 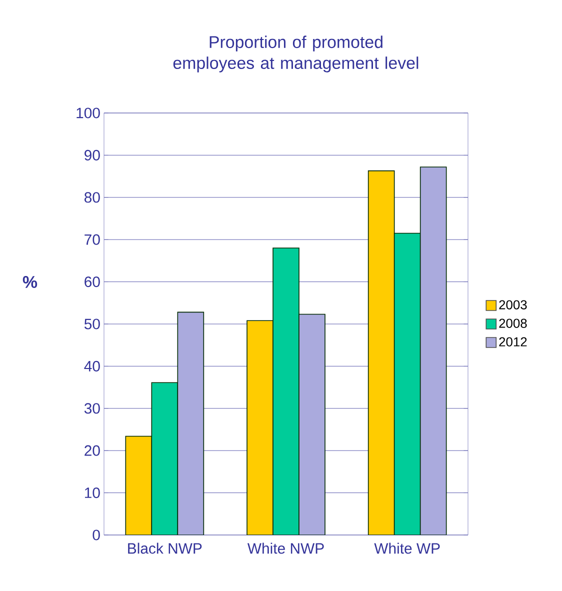 I want to click on y-tick-label: 50, so click(x=92, y=324).